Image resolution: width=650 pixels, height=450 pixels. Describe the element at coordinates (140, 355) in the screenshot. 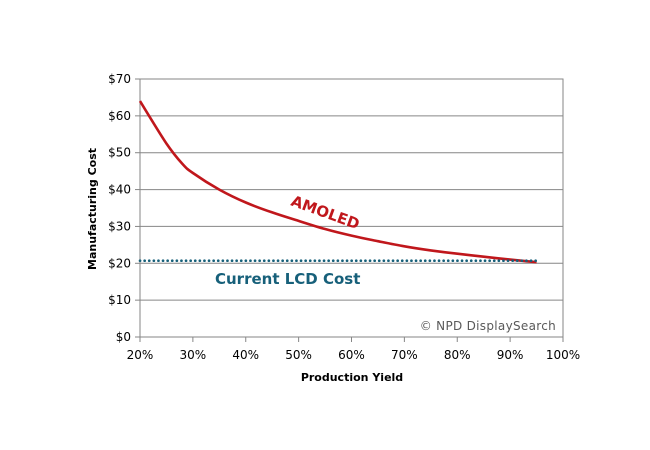

I see `x-tick-label: 20%` at that location.